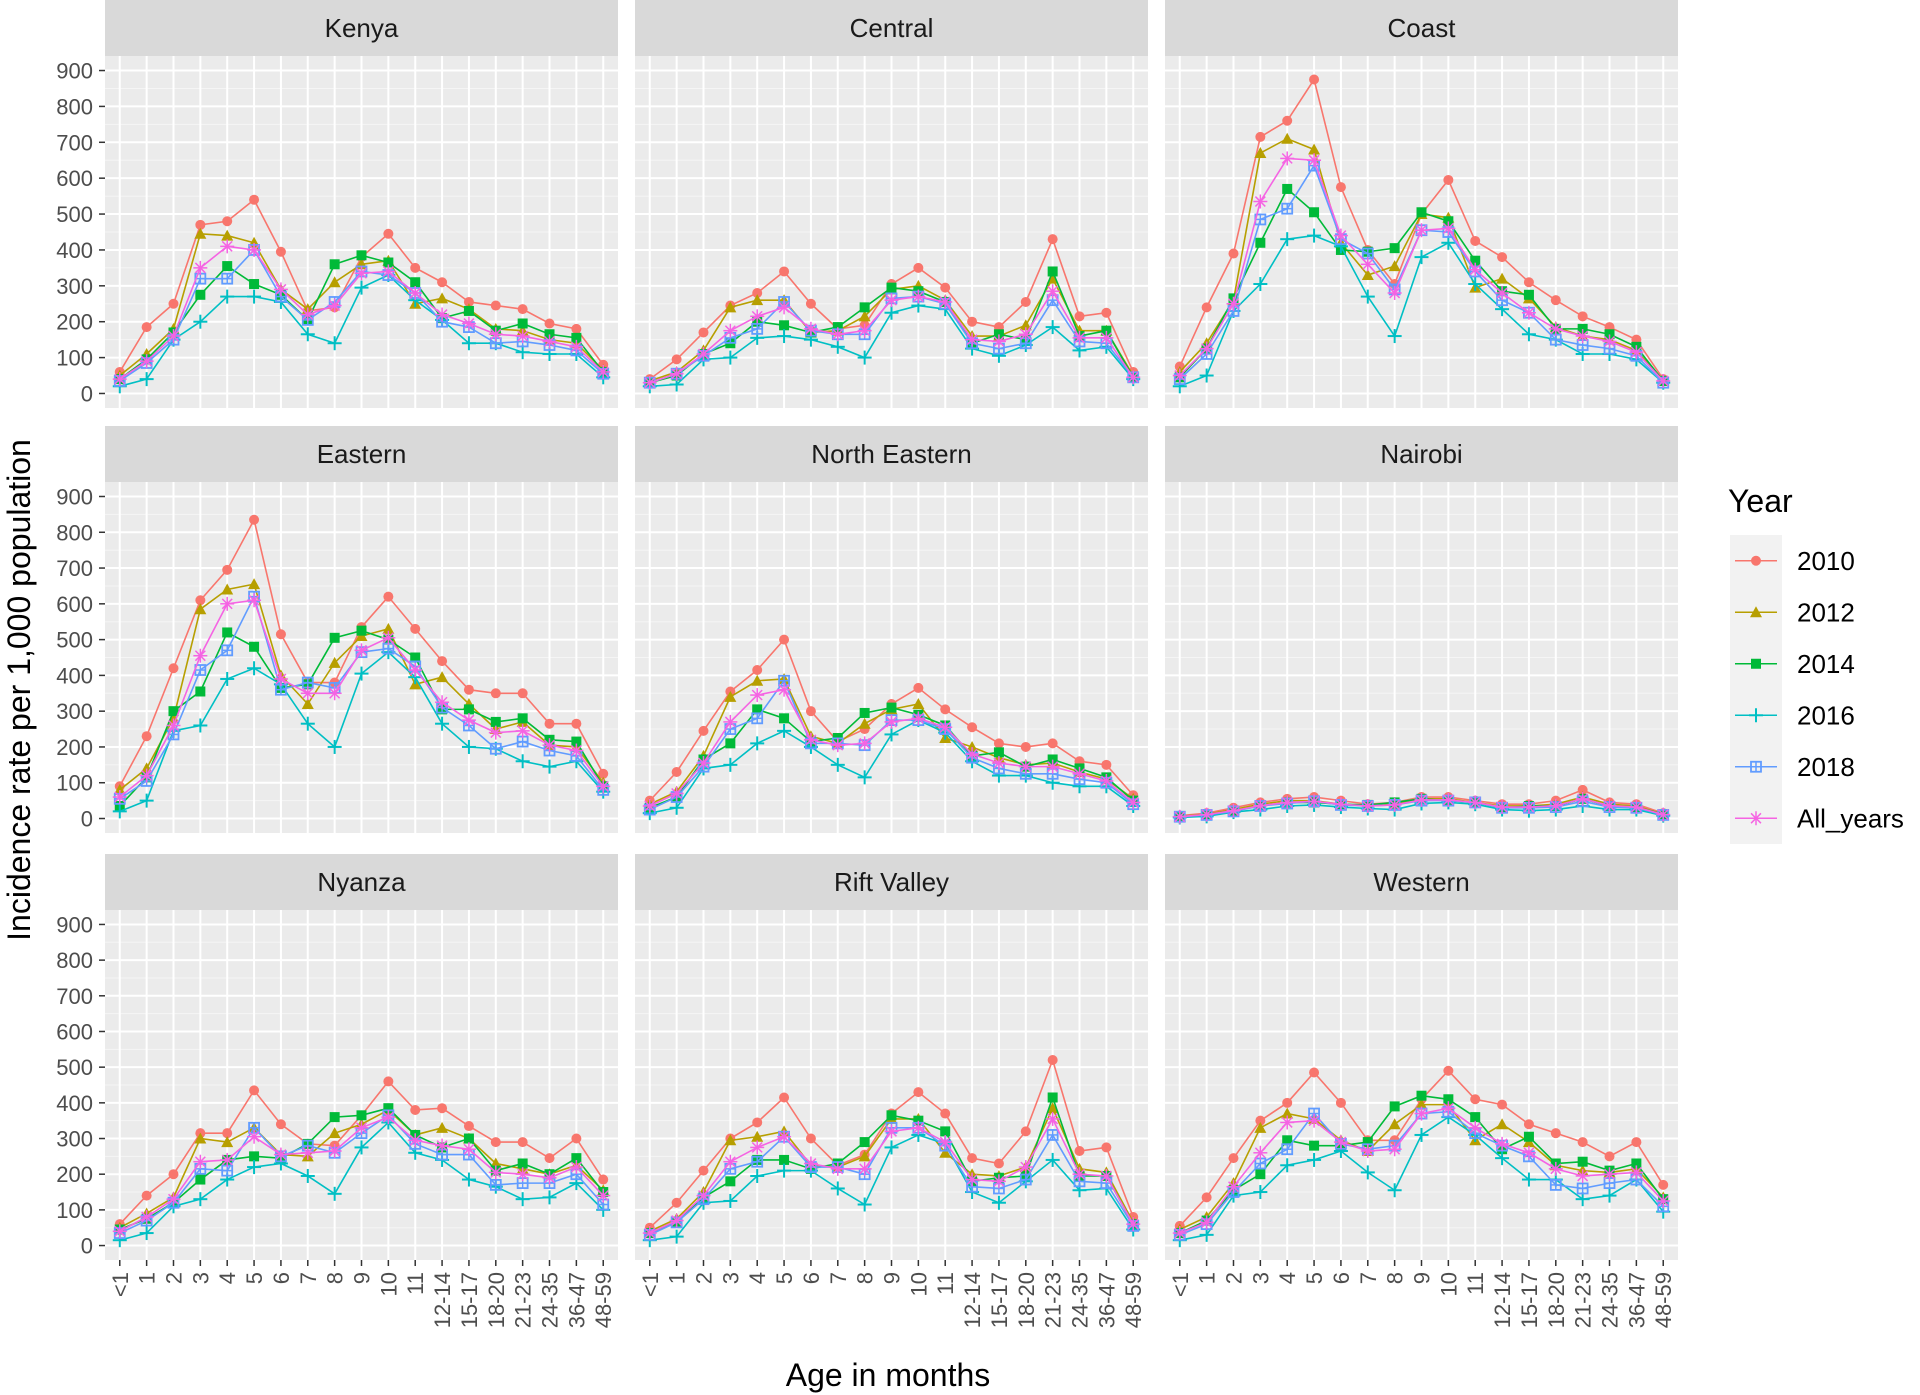  What do you see at coordinates (1421, 204) in the screenshot?
I see `panel-coast: Coast` at bounding box center [1421, 204].